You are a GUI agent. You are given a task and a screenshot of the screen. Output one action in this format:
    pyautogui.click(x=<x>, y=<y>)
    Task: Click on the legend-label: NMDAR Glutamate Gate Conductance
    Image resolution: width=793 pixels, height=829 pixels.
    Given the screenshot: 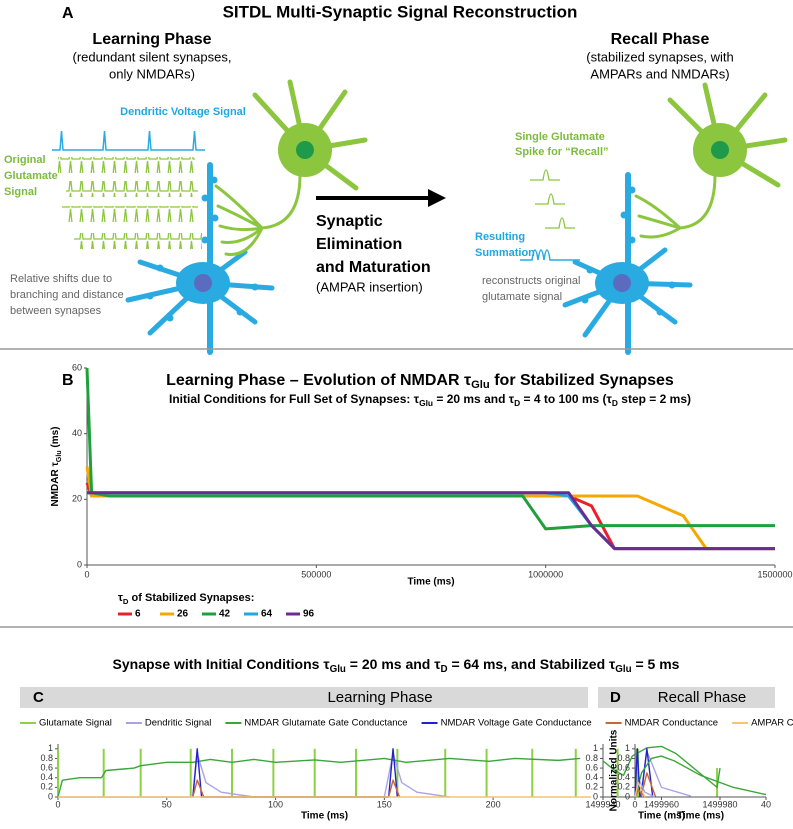 What is the action you would take?
    pyautogui.click(x=325, y=723)
    